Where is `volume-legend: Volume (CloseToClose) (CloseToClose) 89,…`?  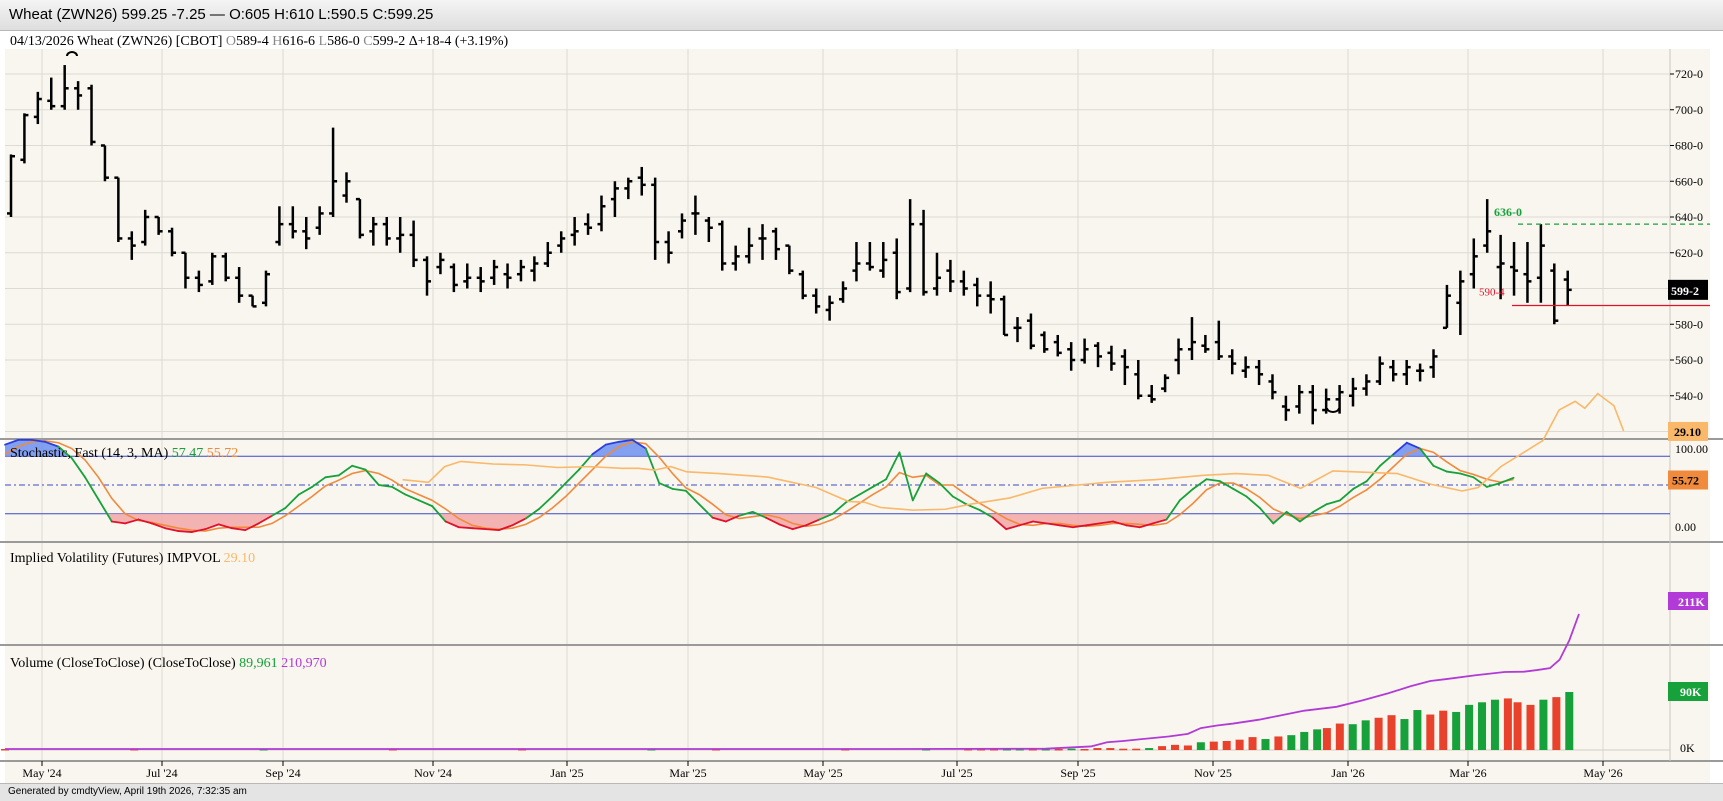
volume-legend: Volume (CloseToClose) (CloseToClose) 89,… is located at coordinates (168, 663).